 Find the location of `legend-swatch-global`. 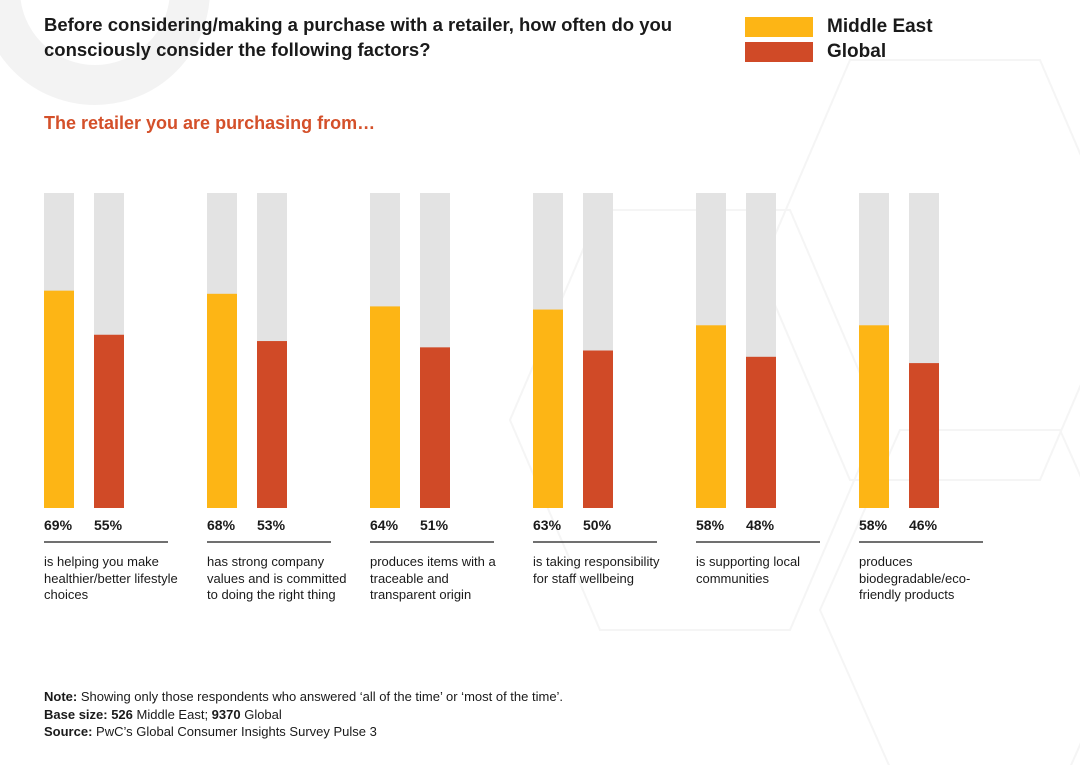

legend-swatch-global is located at coordinates (779, 51).